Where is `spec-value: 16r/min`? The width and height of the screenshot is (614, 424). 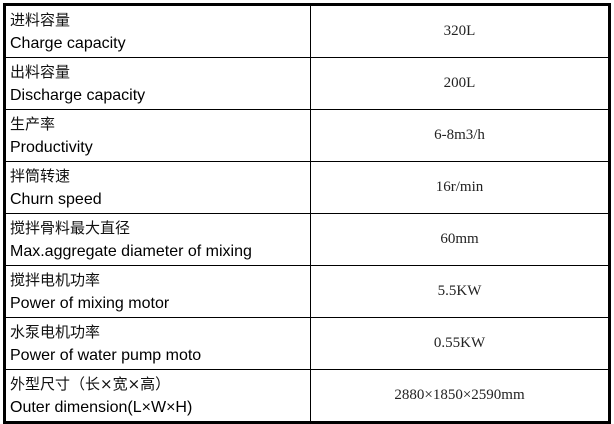 spec-value: 16r/min is located at coordinates (460, 187).